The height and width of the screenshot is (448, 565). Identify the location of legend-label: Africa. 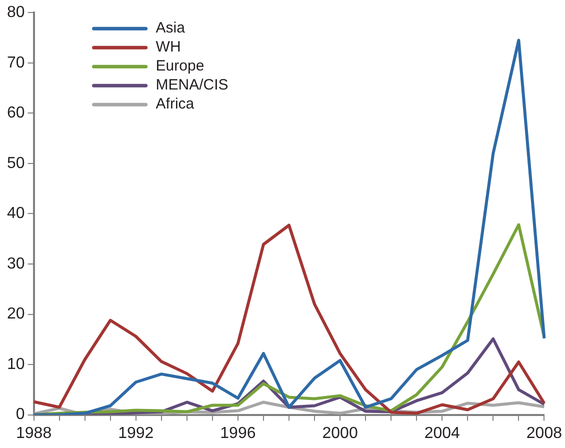
(175, 104).